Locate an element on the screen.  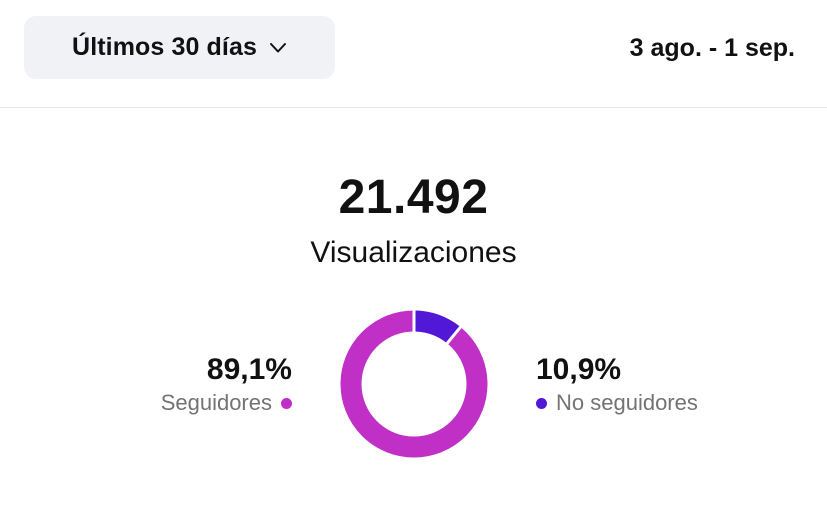
time-range-label: Últimos 30 días is located at coordinates (164, 47).